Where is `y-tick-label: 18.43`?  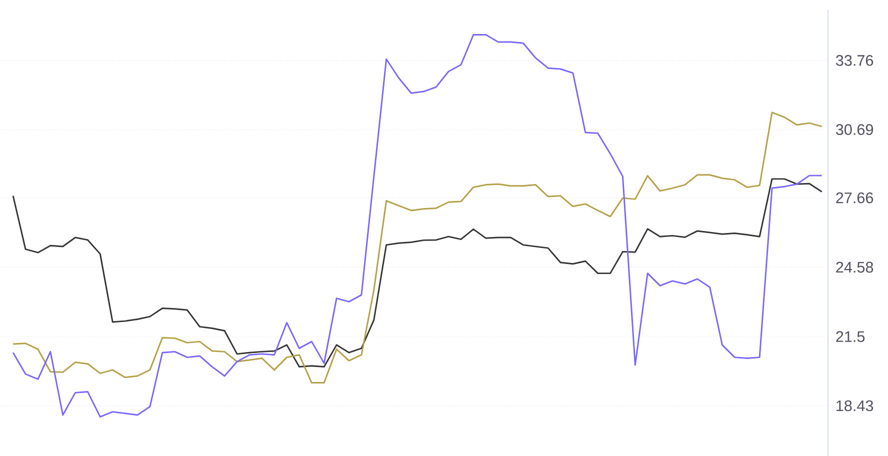
y-tick-label: 18.43 is located at coordinates (855, 406).